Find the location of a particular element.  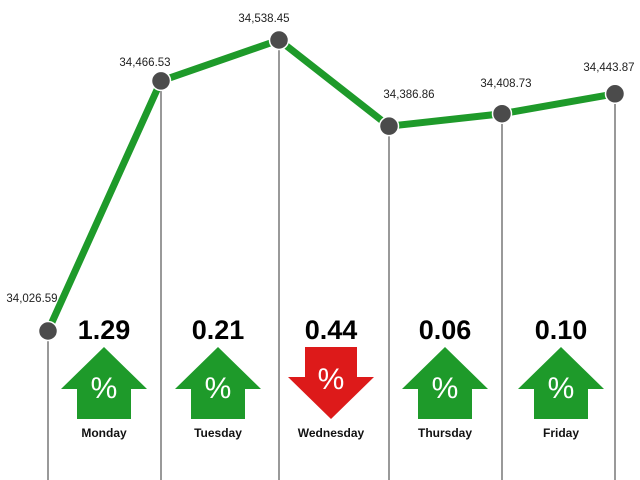

value-label-3: 34,386.86 is located at coordinates (408, 95).